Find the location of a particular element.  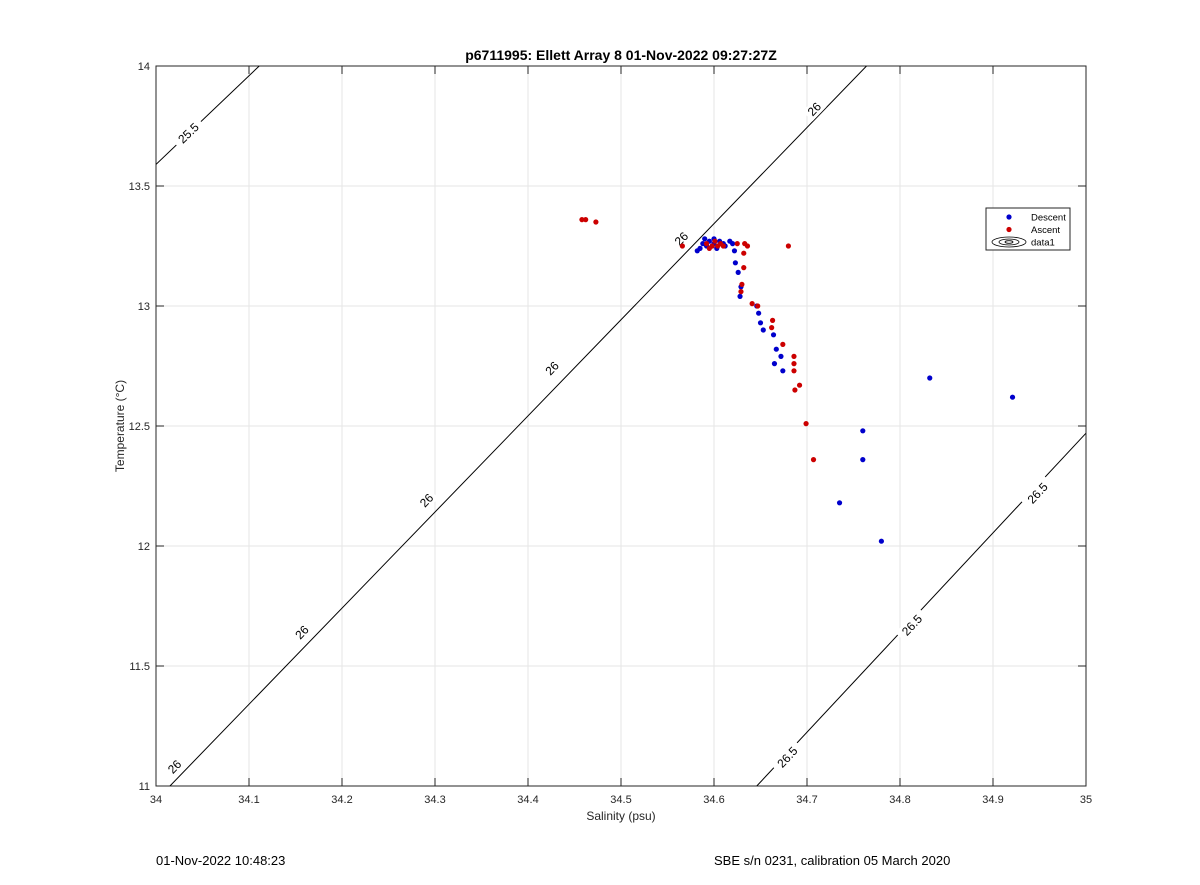

y-tick-label: 12 is located at coordinates (144, 547).